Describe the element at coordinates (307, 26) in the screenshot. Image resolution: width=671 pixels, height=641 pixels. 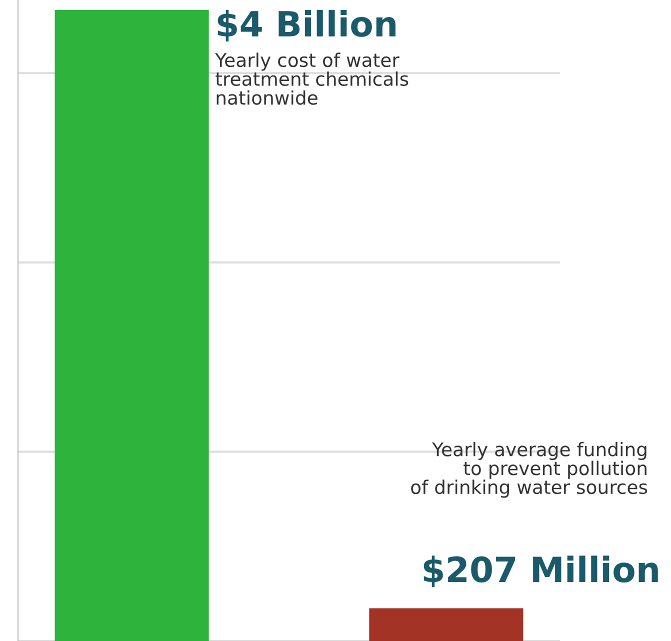
I see `annotation: $4 Billion` at that location.